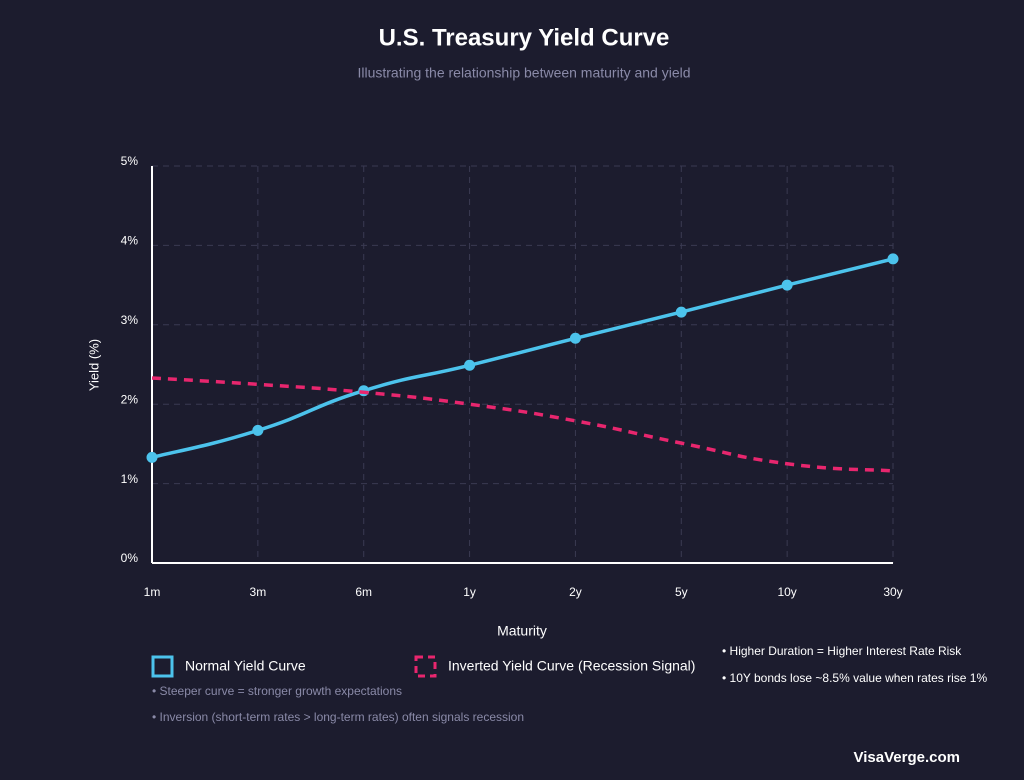  I want to click on y-tick-label: 1%, so click(130, 479).